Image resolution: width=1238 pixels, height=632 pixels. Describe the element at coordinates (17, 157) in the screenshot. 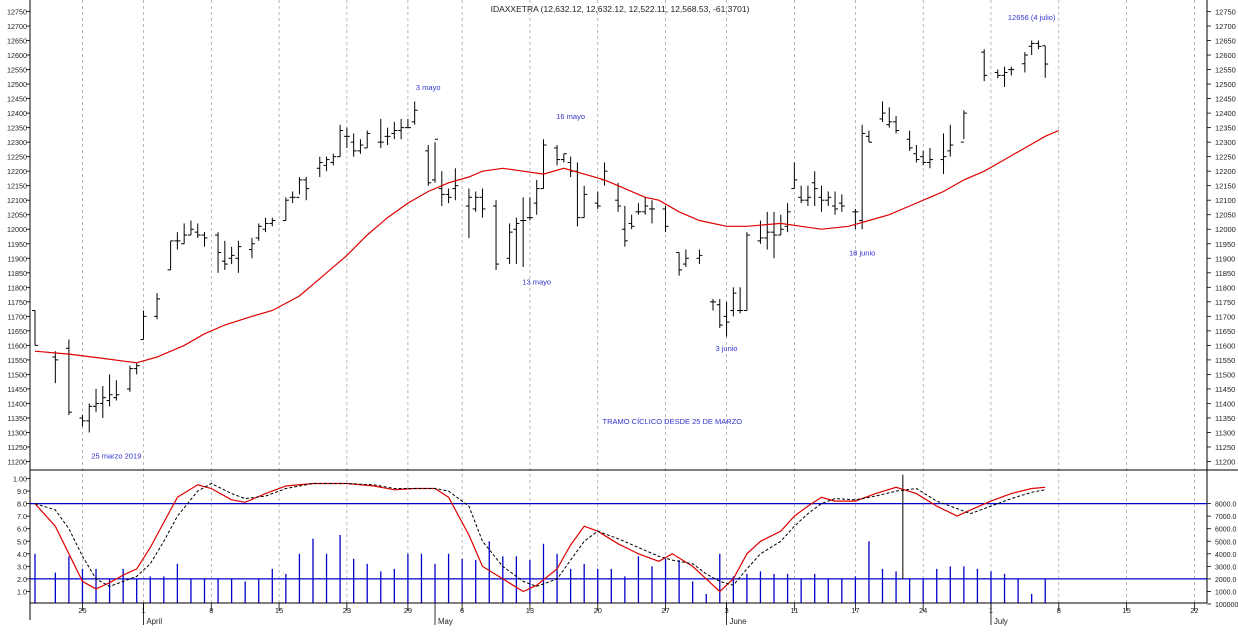

I see `left-price-tick-label: 12250` at that location.